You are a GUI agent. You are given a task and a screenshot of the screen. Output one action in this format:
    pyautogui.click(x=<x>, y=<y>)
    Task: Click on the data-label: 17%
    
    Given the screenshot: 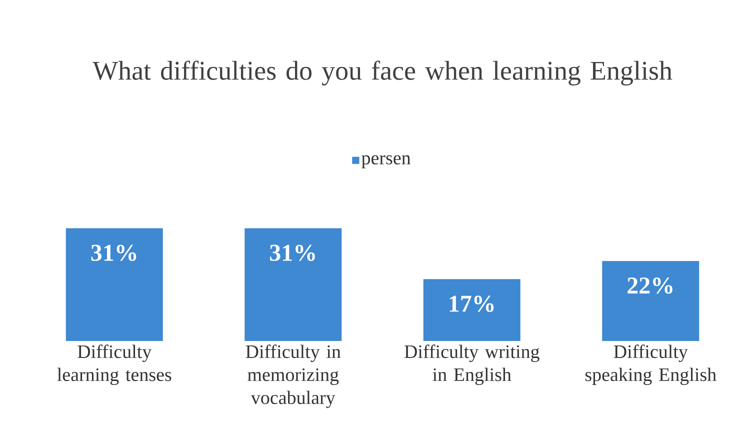 What is the action you would take?
    pyautogui.click(x=472, y=304)
    